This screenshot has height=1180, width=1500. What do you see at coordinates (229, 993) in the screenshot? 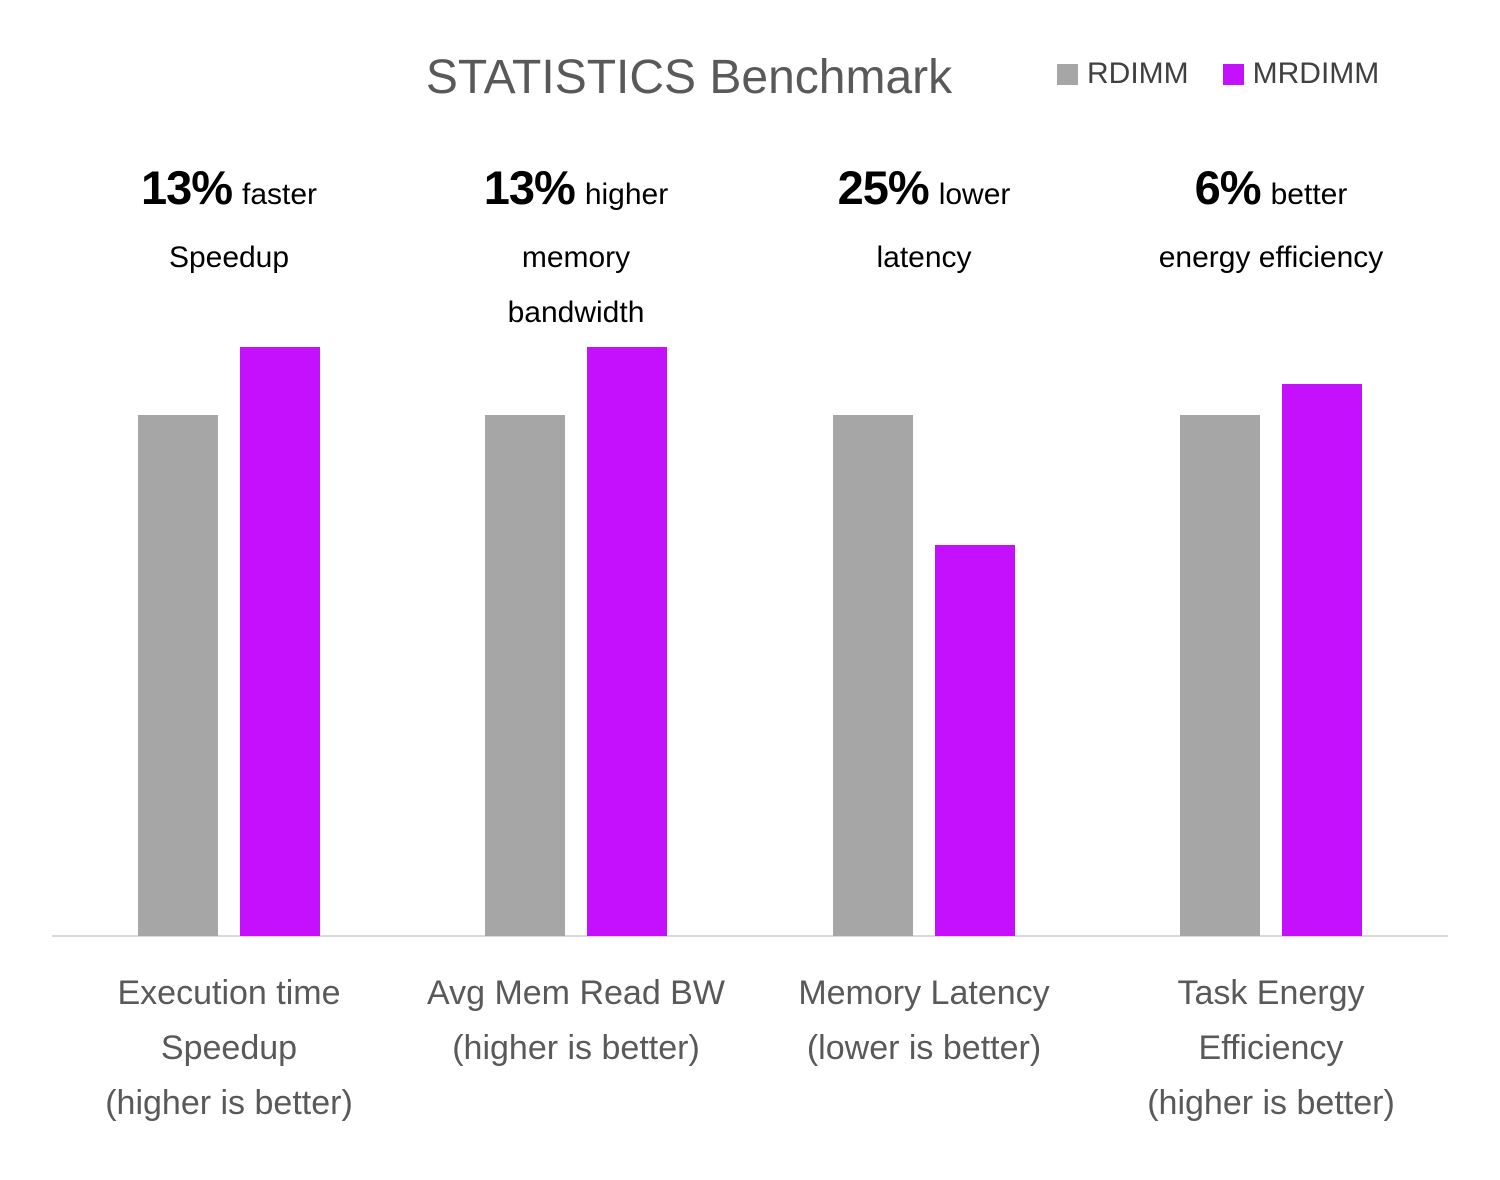
I see `category-label-line: Execution time` at bounding box center [229, 993].